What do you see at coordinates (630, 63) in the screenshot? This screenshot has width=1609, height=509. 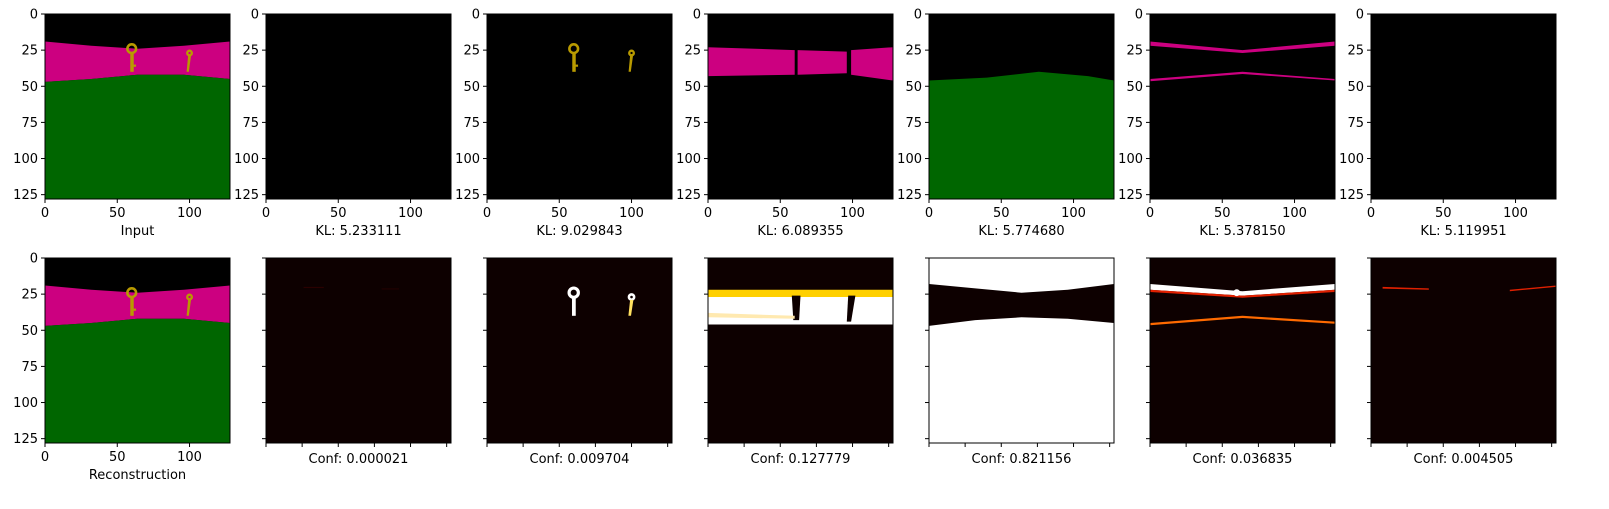 I see `panel-0-2-key-right-shaft` at bounding box center [630, 63].